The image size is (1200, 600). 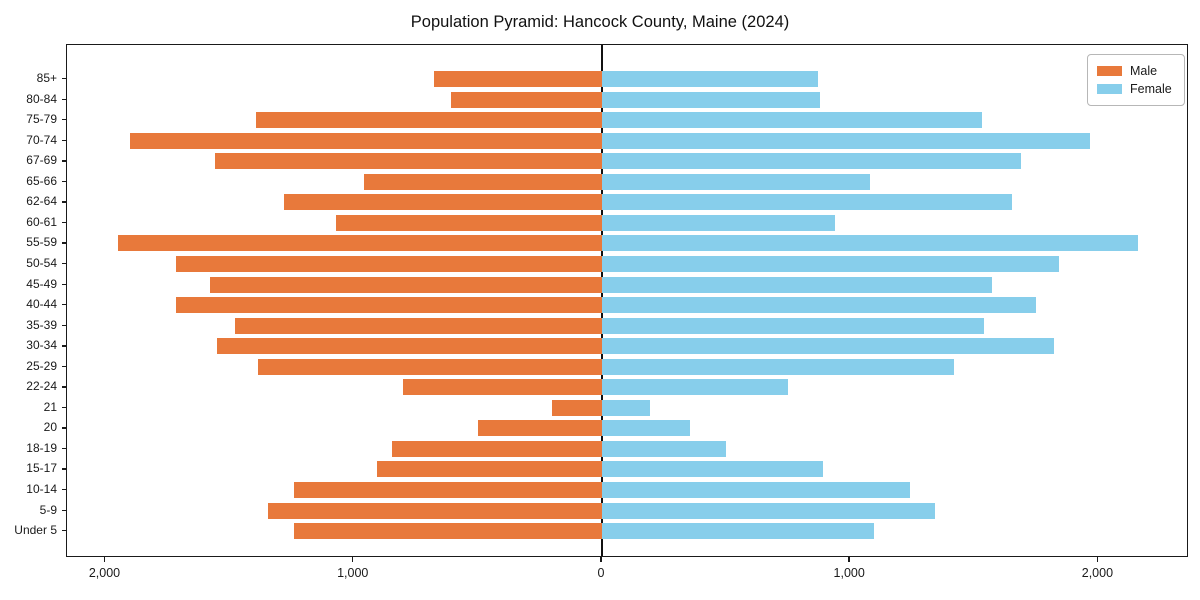 I want to click on y-axis-label-25-29: 25-29, so click(x=41, y=365).